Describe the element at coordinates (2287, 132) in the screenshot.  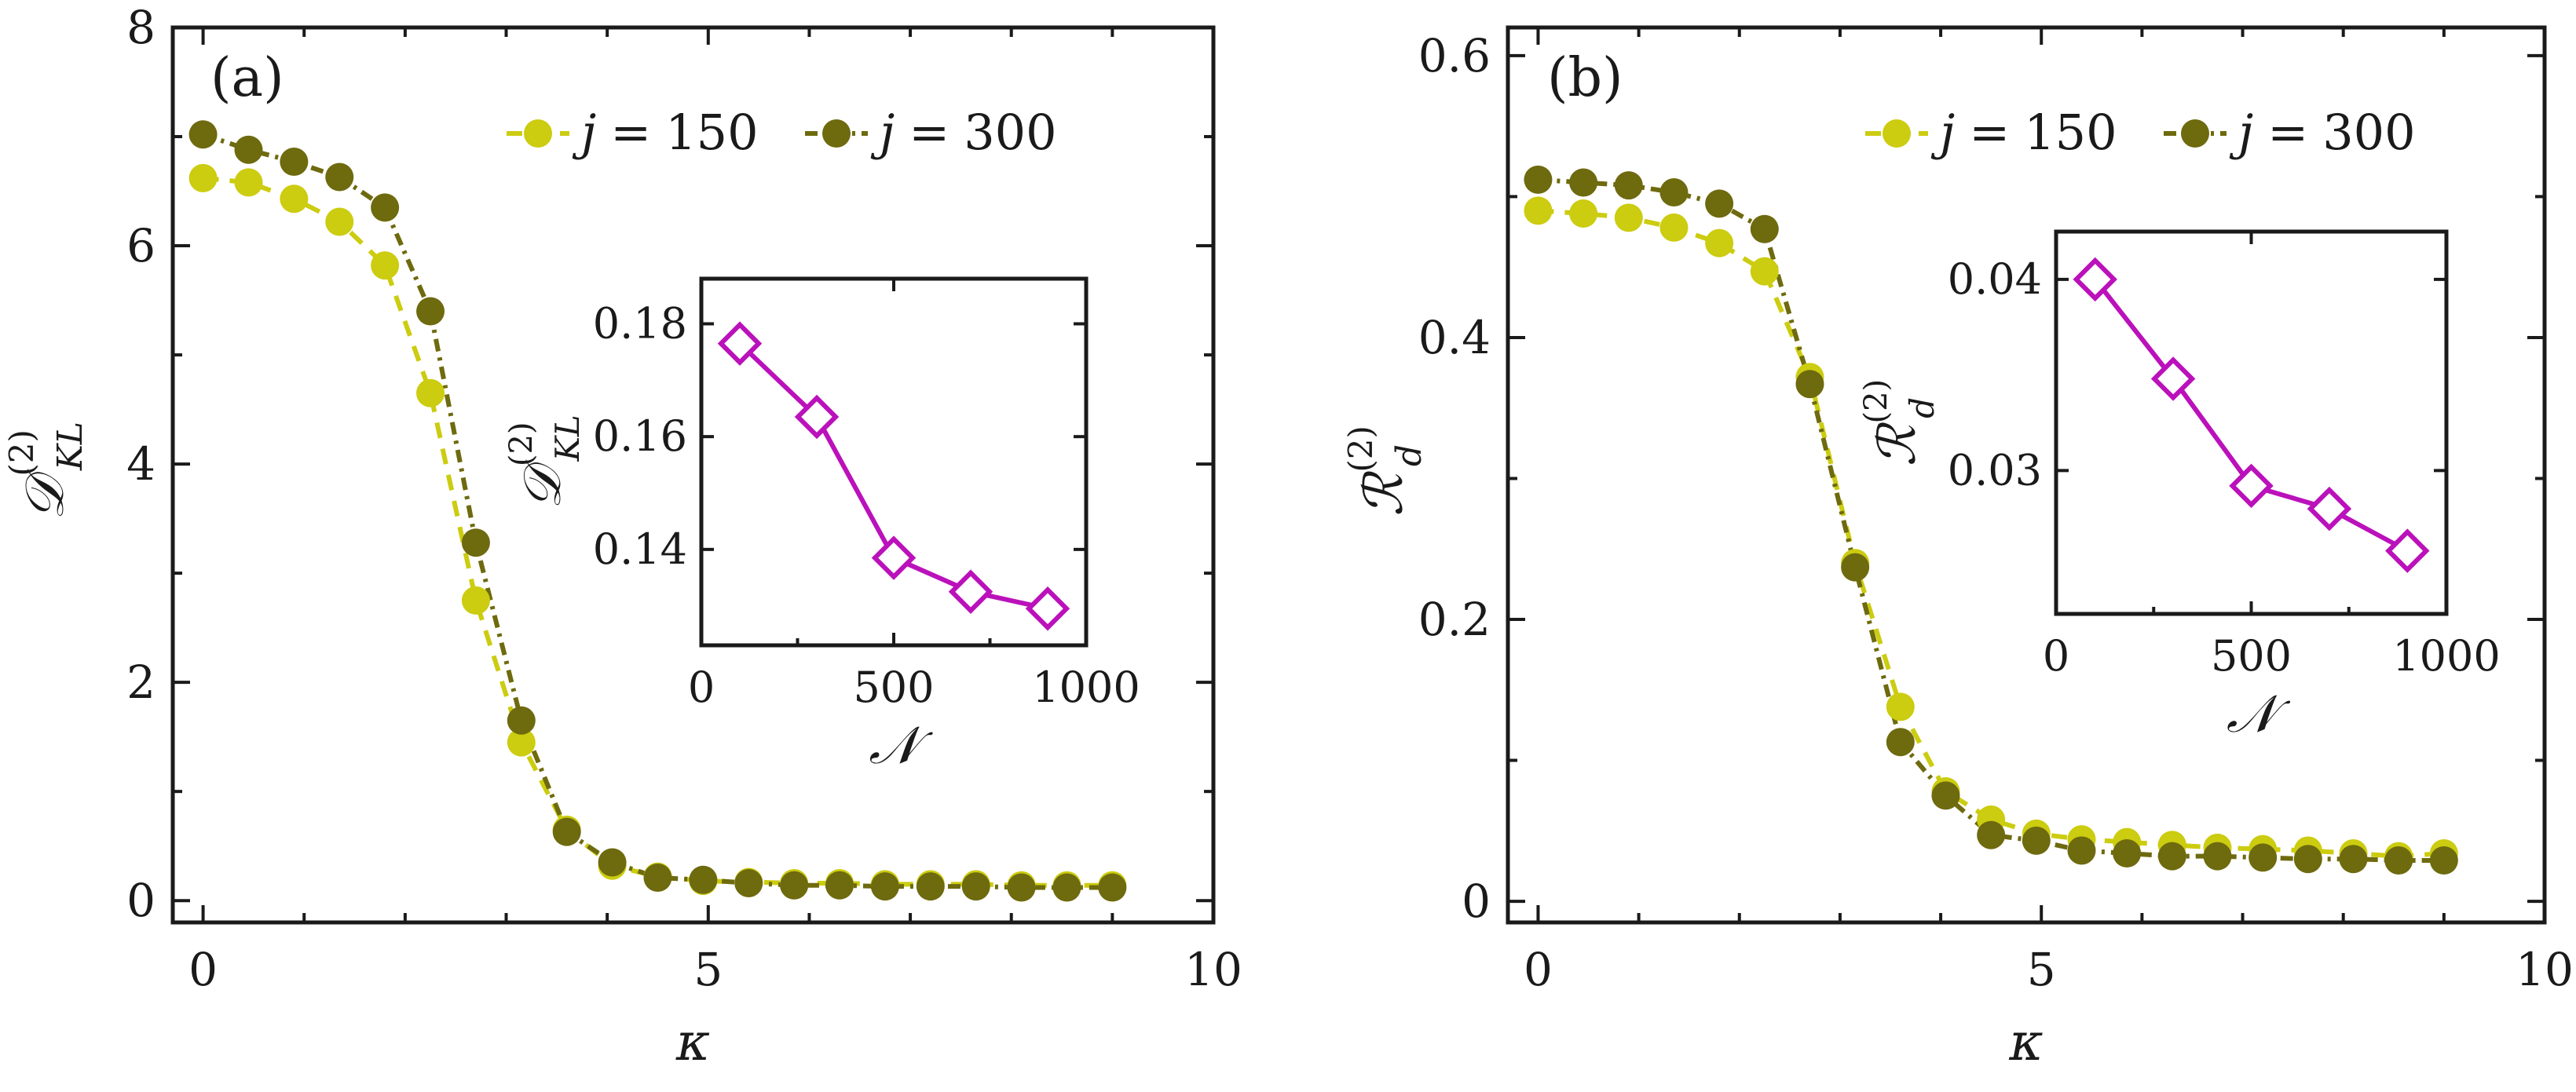
I see `legend-equals: =` at that location.